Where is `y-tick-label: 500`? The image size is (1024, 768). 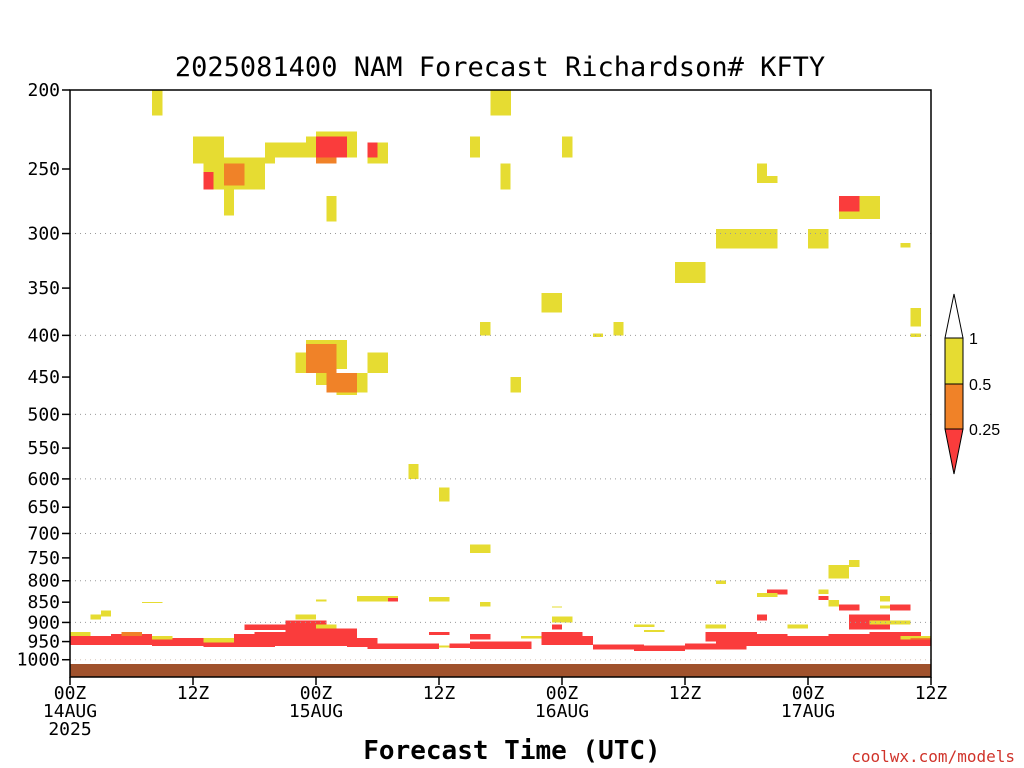
y-tick-label: 500 is located at coordinates (43, 414).